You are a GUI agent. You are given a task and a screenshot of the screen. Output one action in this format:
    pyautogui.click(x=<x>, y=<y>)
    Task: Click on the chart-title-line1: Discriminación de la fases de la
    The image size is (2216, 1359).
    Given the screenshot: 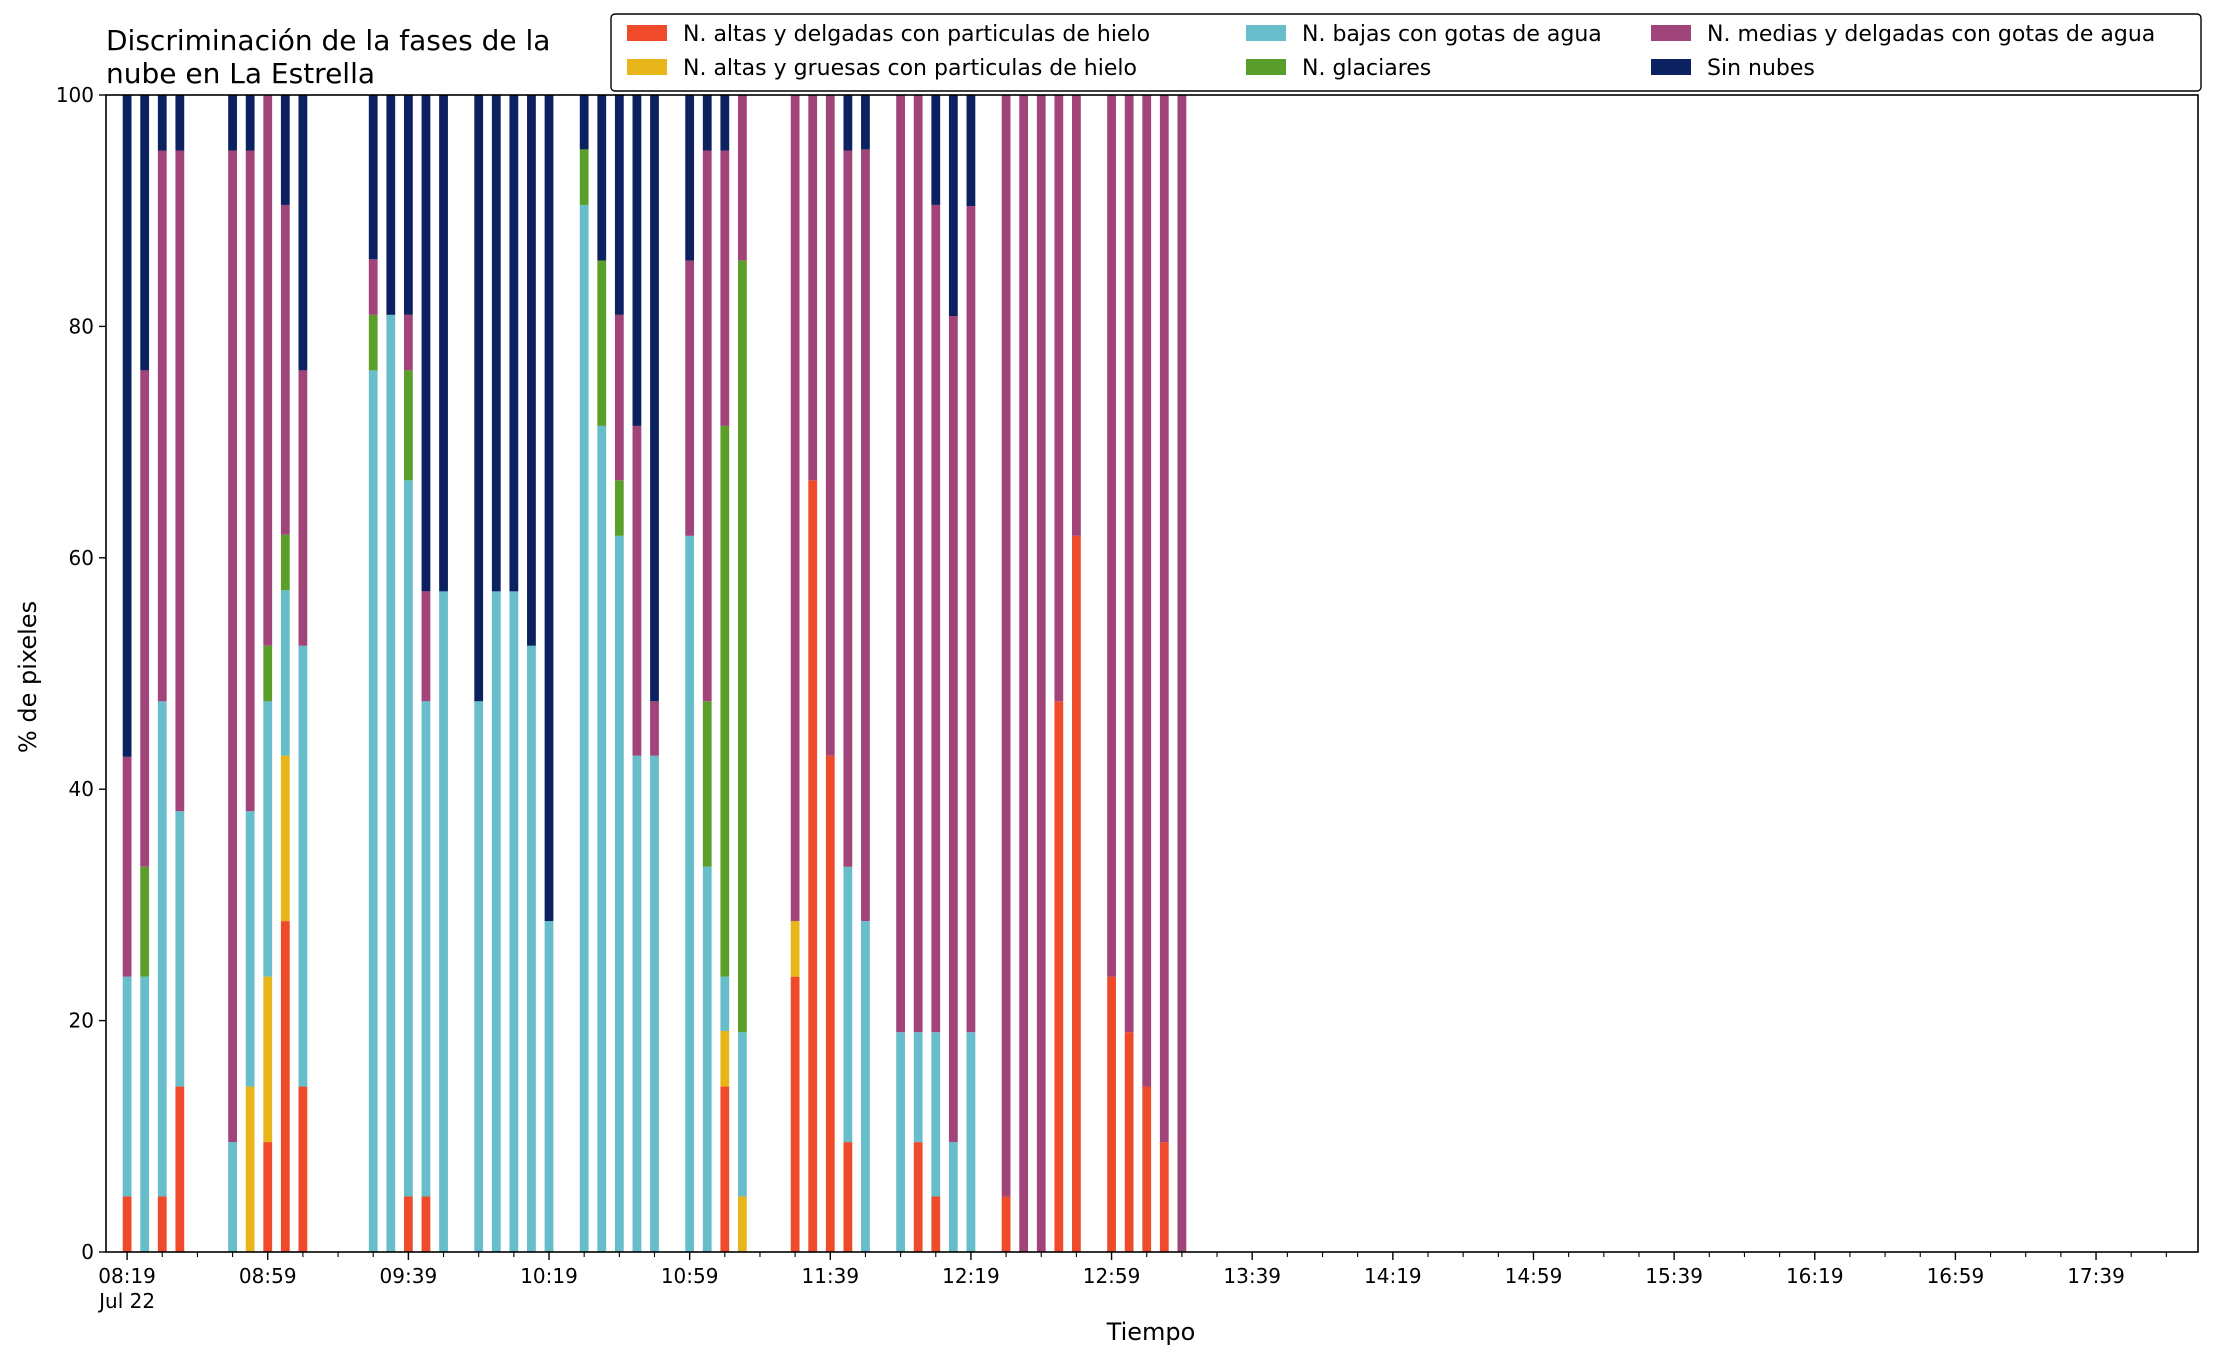 What is the action you would take?
    pyautogui.click(x=328, y=40)
    